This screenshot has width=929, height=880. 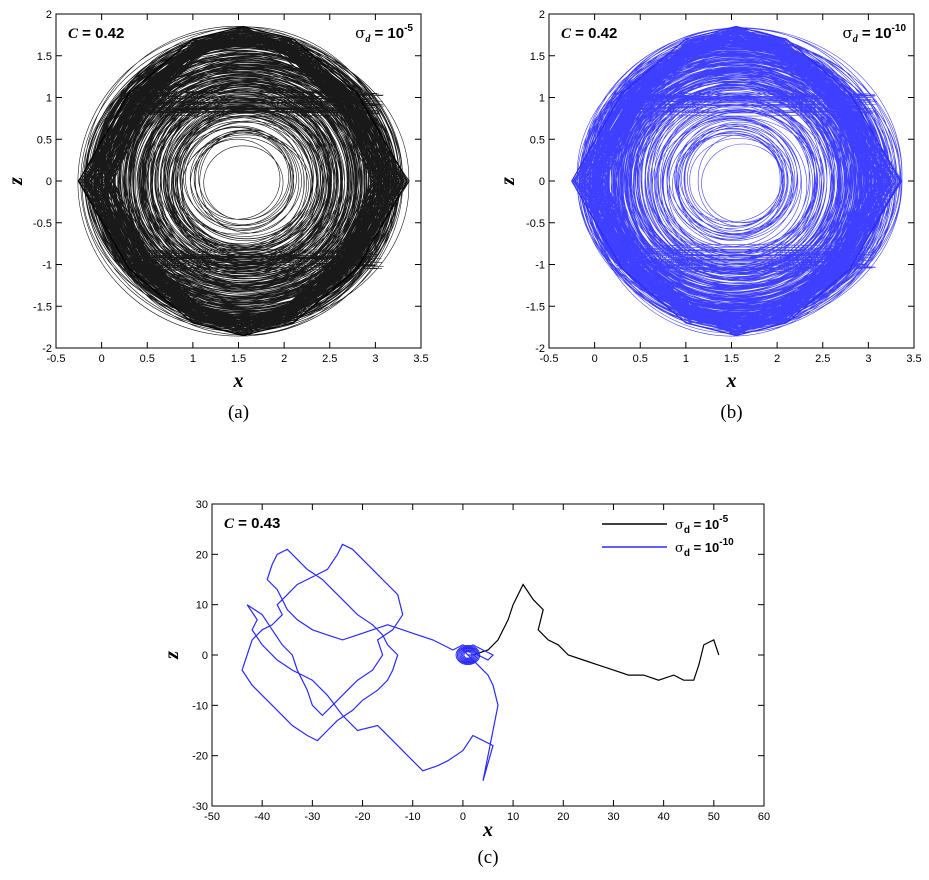 I want to click on y-tick-label: 10, so click(x=202, y=606).